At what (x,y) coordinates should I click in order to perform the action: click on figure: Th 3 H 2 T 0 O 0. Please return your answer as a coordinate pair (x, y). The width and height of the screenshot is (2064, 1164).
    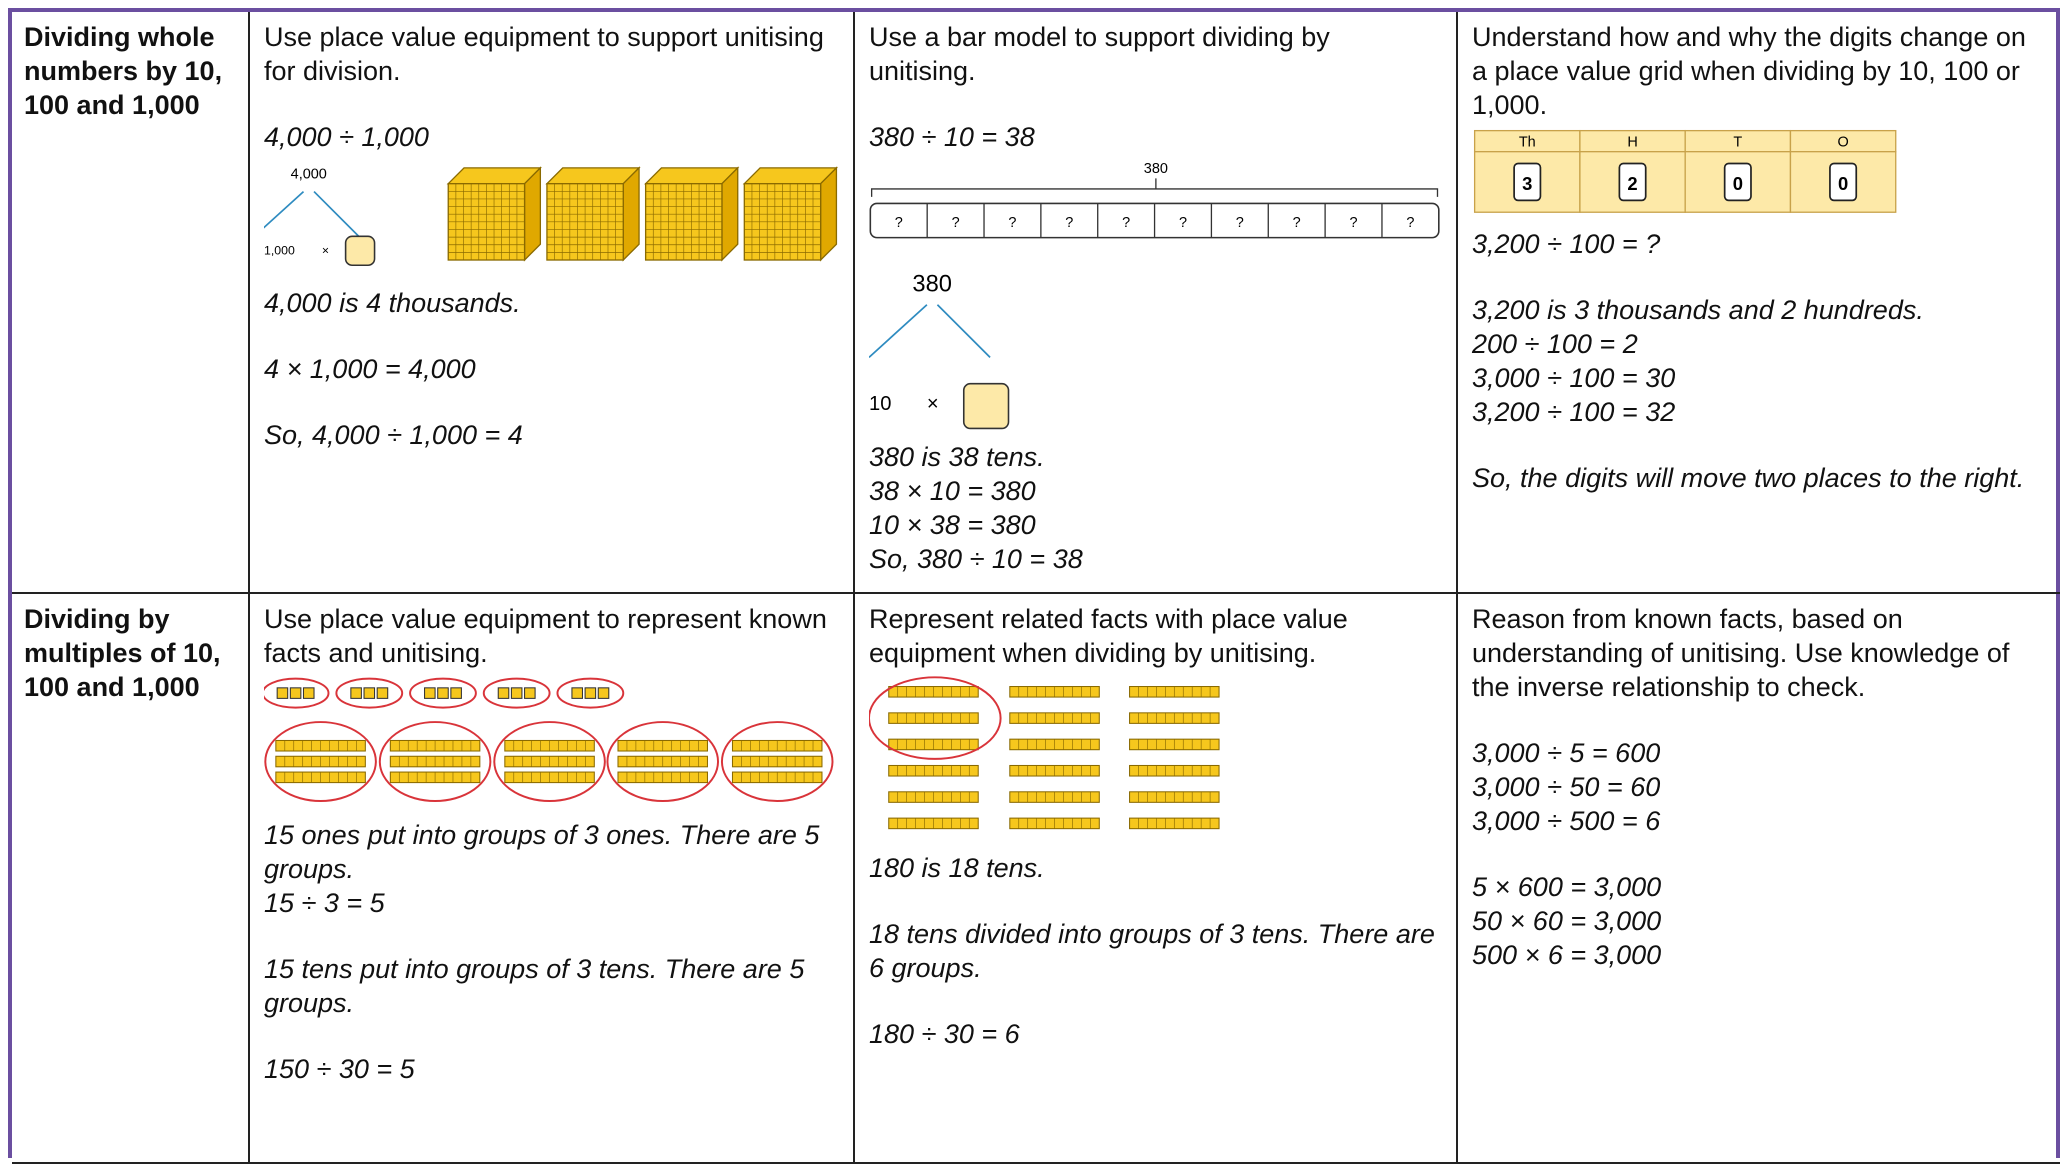
    Looking at the image, I should click on (1685, 171).